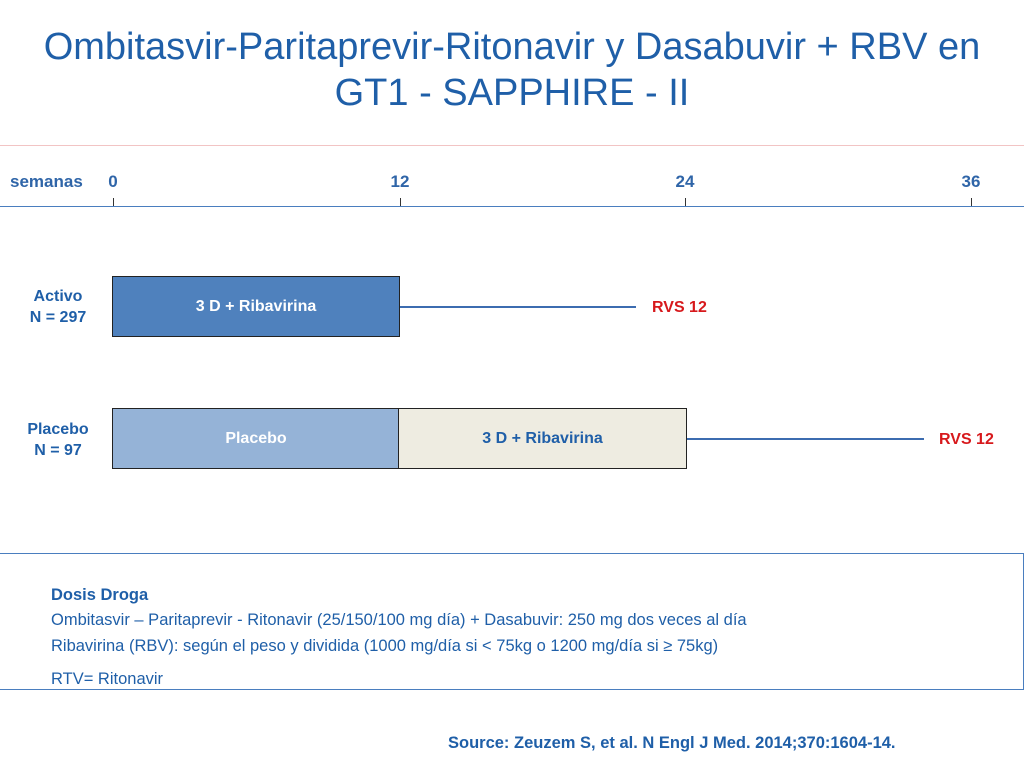  I want to click on tick-label-0: 0, so click(113, 181).